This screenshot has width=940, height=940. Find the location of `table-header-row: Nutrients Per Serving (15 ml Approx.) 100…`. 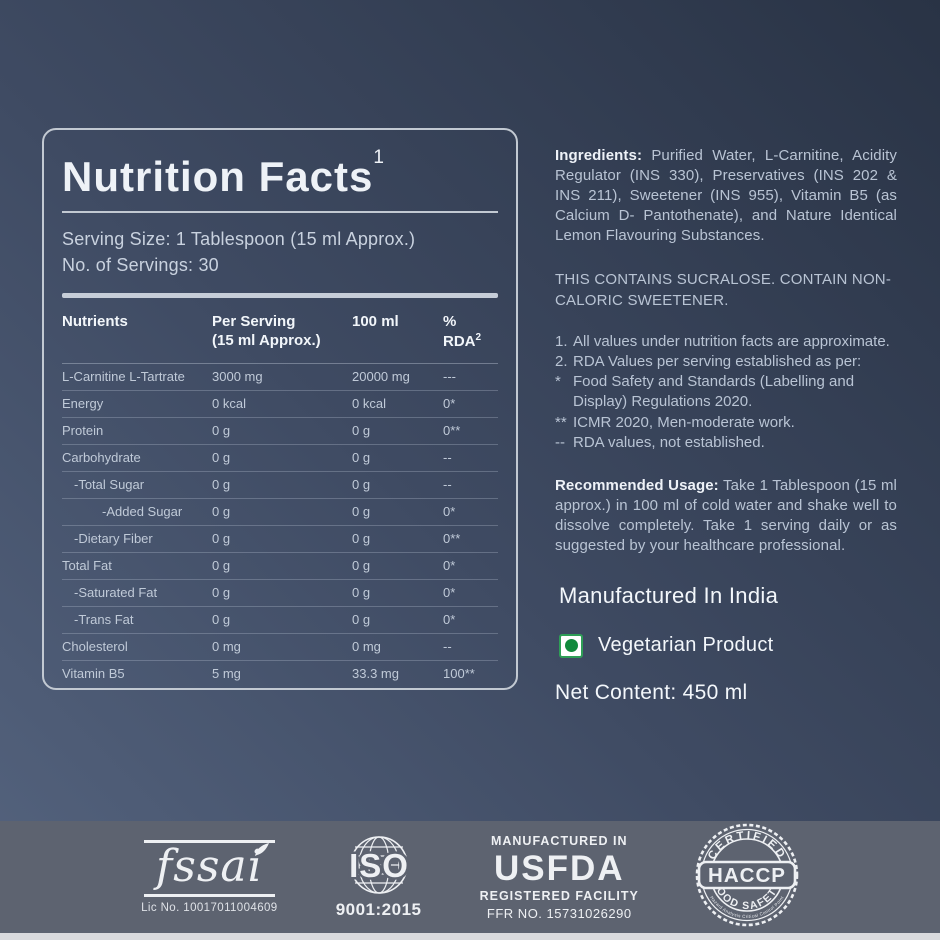

table-header-row: Nutrients Per Serving (15 ml Approx.) 100… is located at coordinates (280, 334).